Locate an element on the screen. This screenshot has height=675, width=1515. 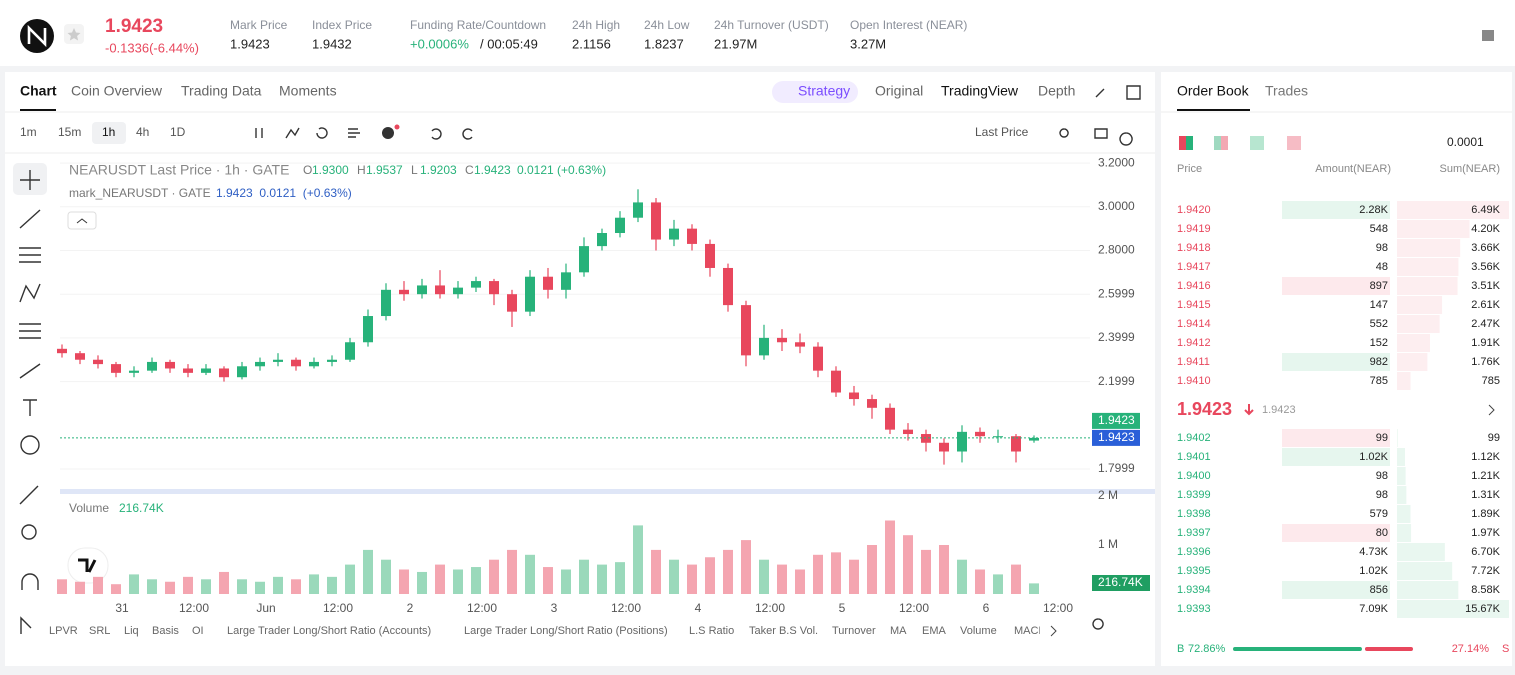
view-tab: Depth is located at coordinates (1056, 91).